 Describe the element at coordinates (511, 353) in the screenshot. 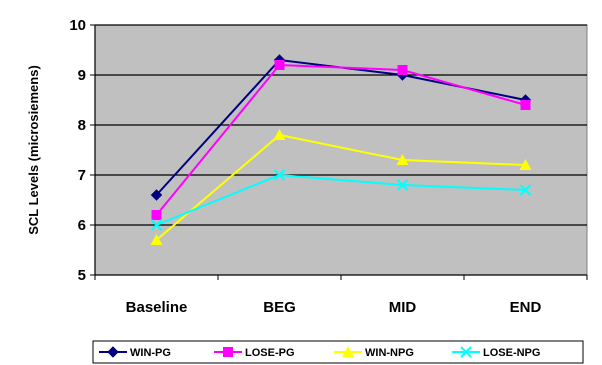

I see `legend-label: LOSE-NPG` at that location.